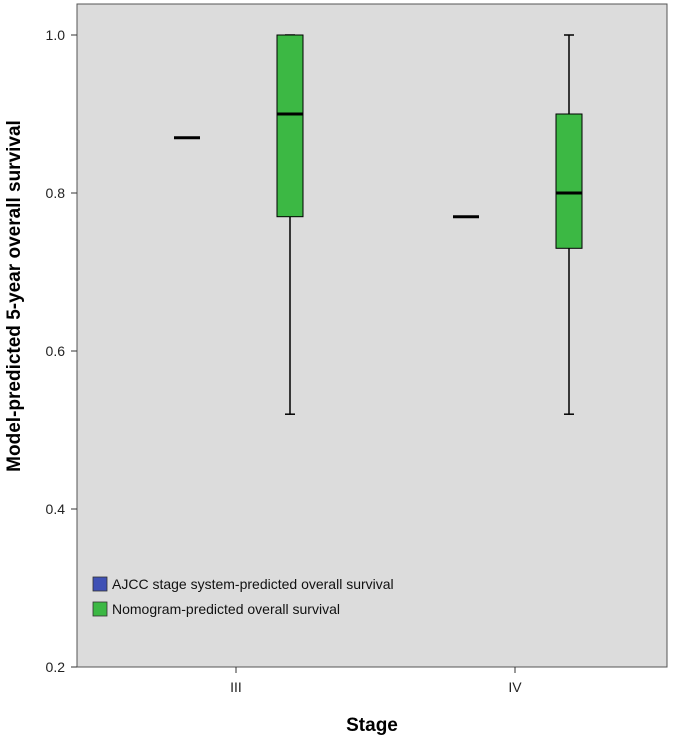 The height and width of the screenshot is (738, 685). What do you see at coordinates (226, 609) in the screenshot?
I see `legend-label: Nomogram-predicted overall survival` at bounding box center [226, 609].